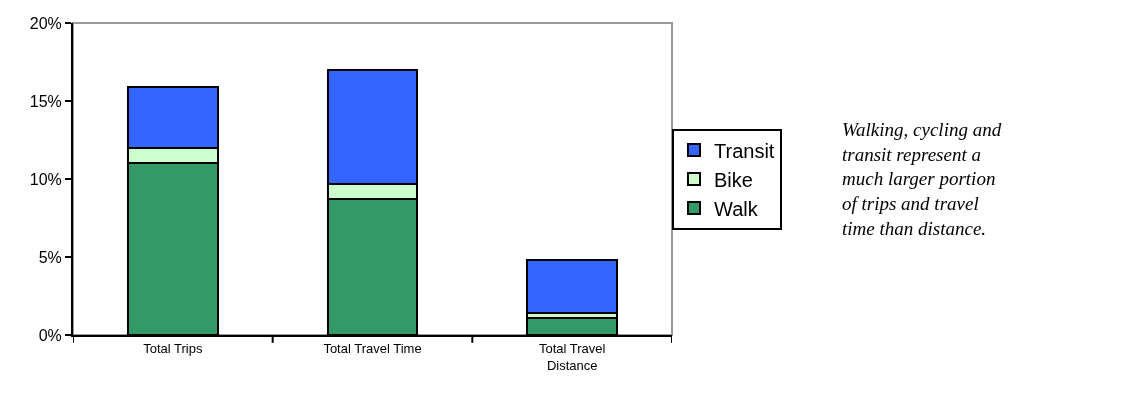 This screenshot has height=402, width=1135. What do you see at coordinates (45, 23) in the screenshot?
I see `y-tick-label: 20%` at bounding box center [45, 23].